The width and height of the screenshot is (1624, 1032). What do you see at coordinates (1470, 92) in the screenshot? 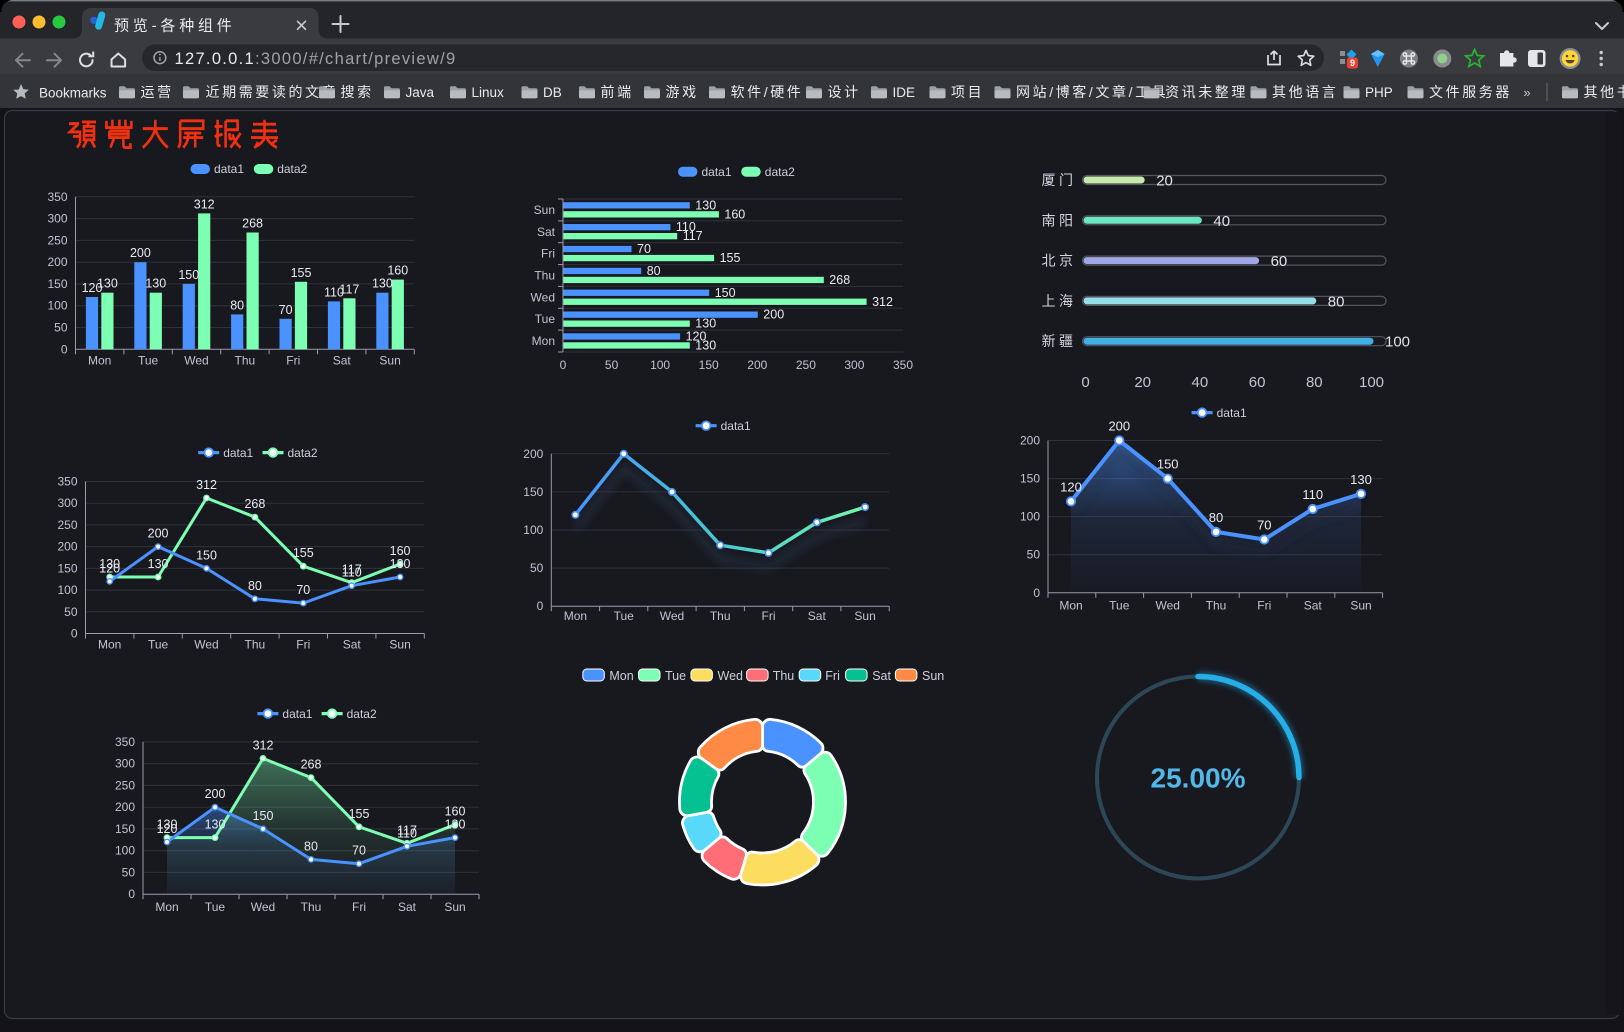
I see `svg-text: 文件服务器` at bounding box center [1470, 92].